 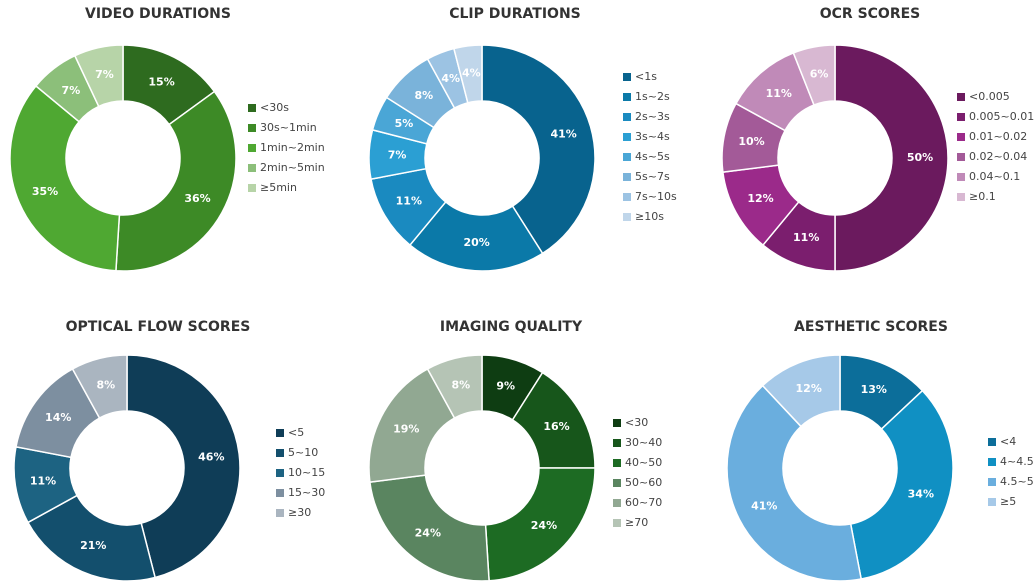 What do you see at coordinates (404, 123) in the screenshot?
I see `slice-label: 5%` at bounding box center [404, 123].